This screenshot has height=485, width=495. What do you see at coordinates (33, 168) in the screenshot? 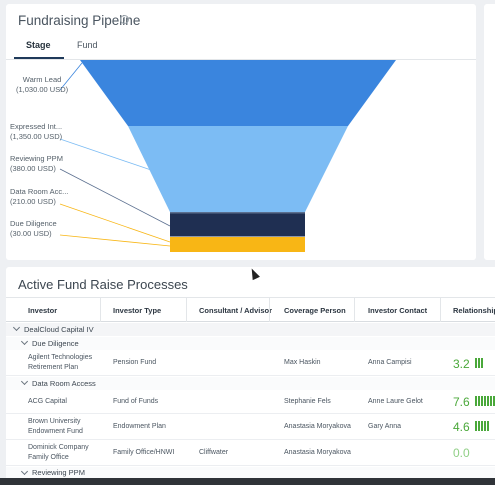
I see `stage-value: (380.00 USD)` at bounding box center [33, 168].